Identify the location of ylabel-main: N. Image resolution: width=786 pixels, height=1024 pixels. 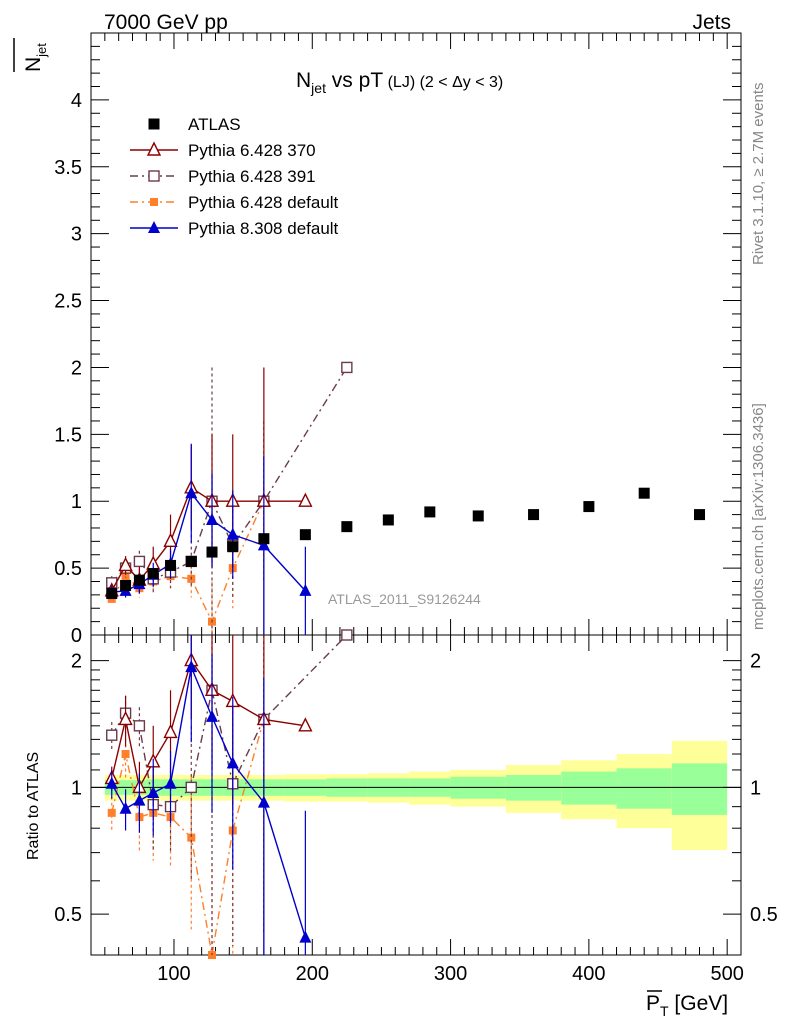
(33, 64).